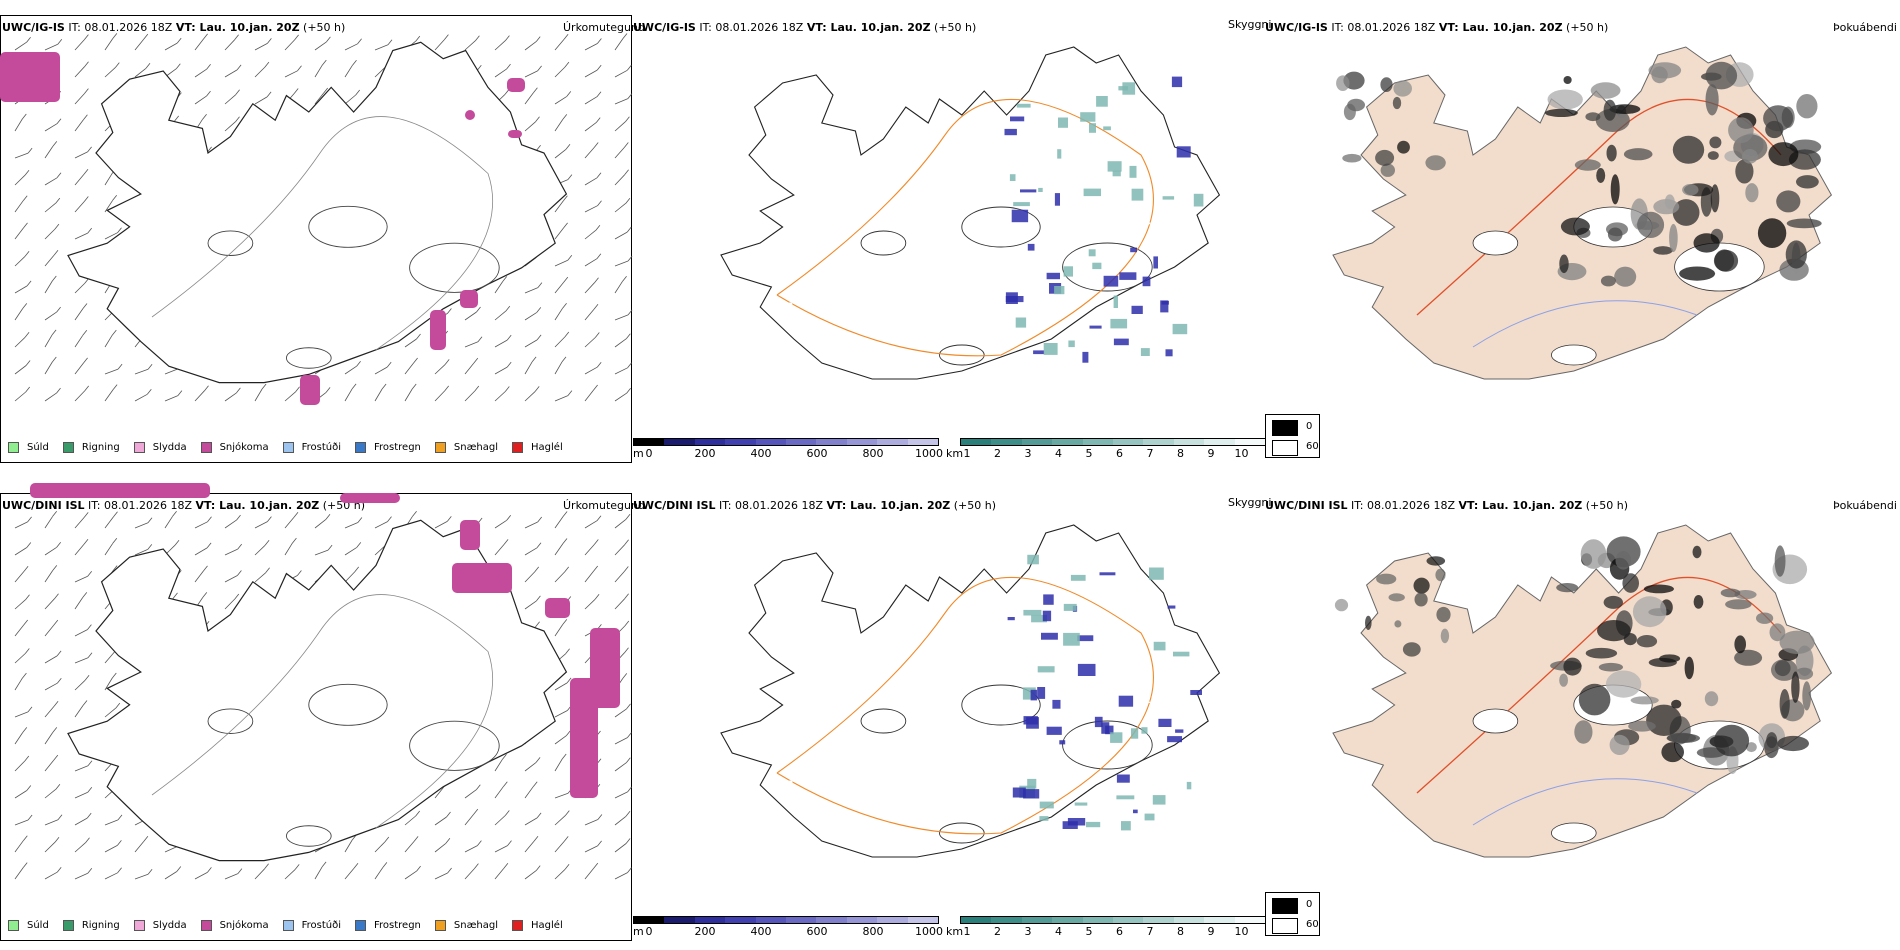 This screenshot has height=950, width=1900. I want to click on legend-label: Súld, so click(38, 447).